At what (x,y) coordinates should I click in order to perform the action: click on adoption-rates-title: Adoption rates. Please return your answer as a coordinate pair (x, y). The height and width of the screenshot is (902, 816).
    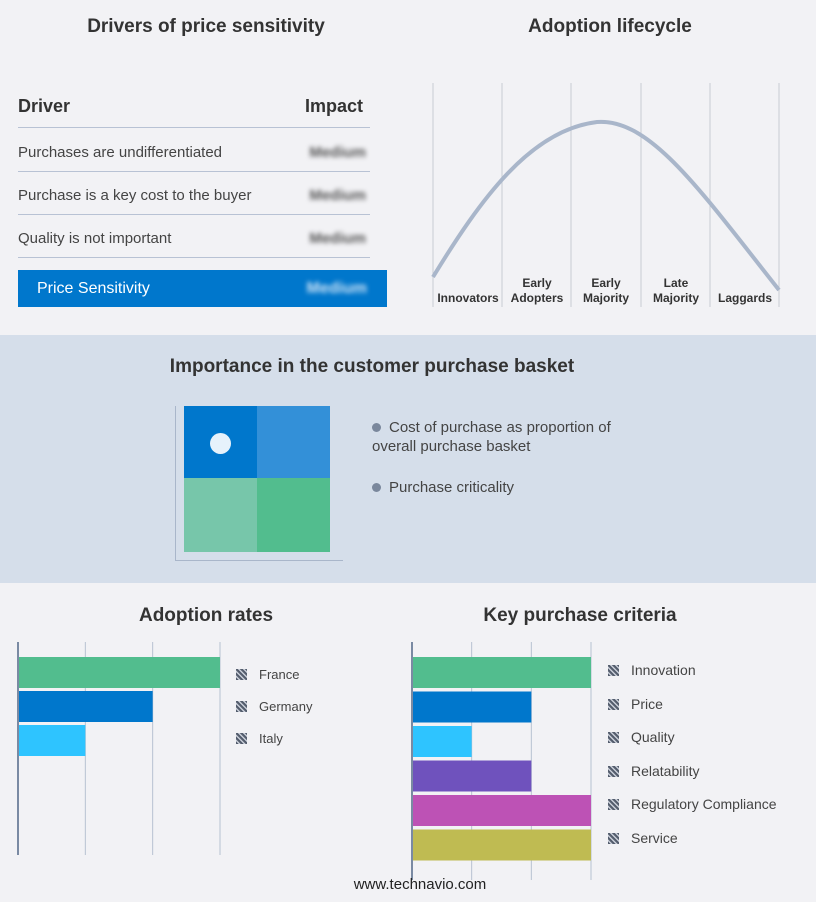
    Looking at the image, I should click on (206, 615).